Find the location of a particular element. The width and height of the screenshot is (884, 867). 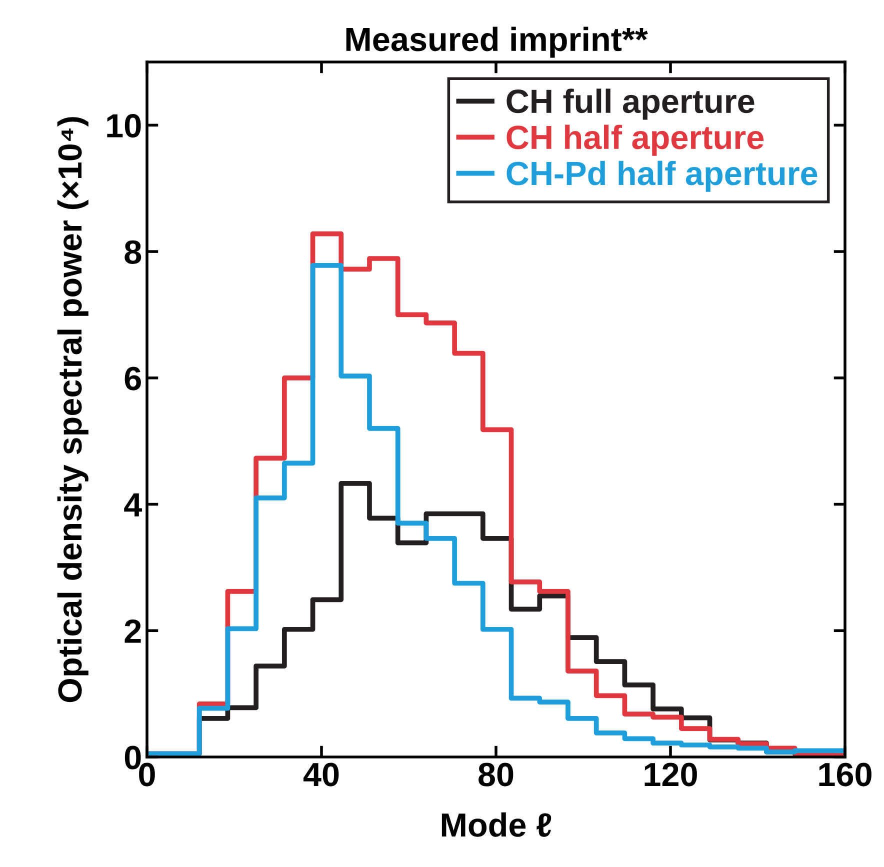

x-tick-label: 40 is located at coordinates (321, 774).